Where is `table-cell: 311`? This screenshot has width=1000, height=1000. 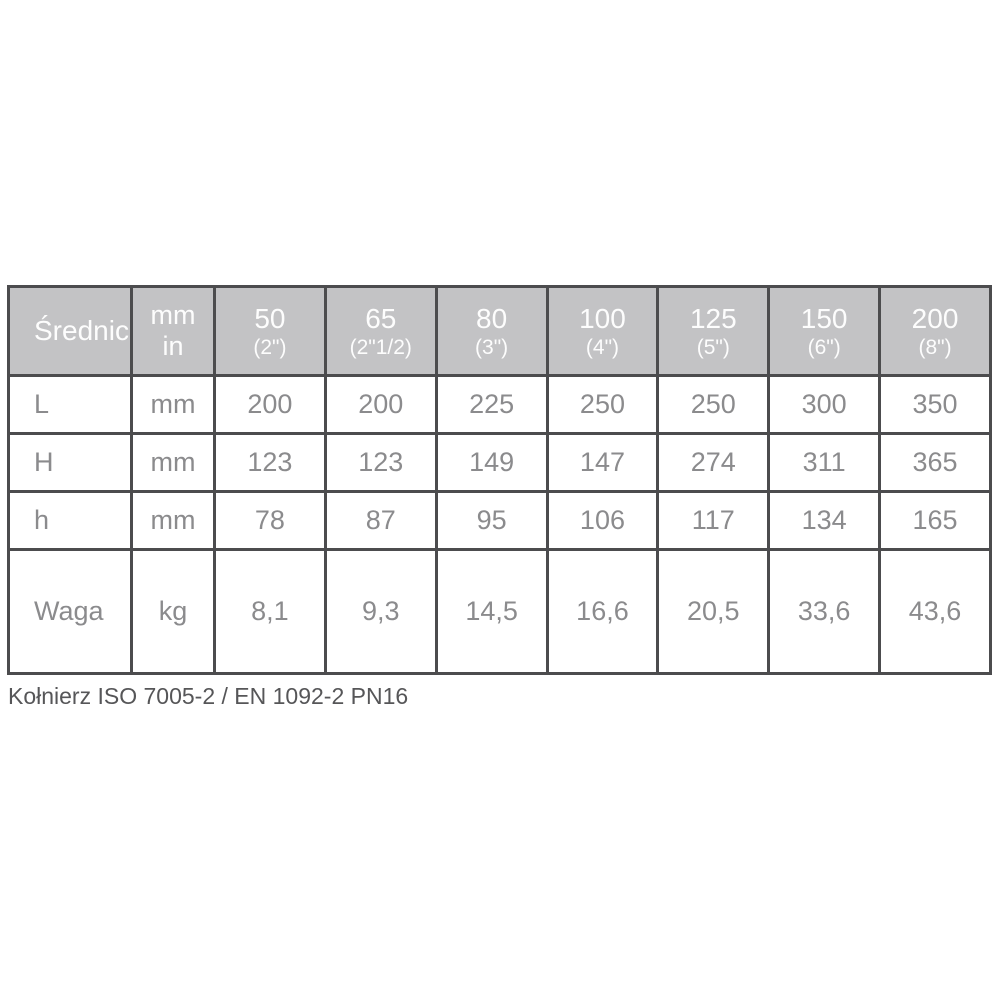
table-cell: 311 is located at coordinates (824, 462).